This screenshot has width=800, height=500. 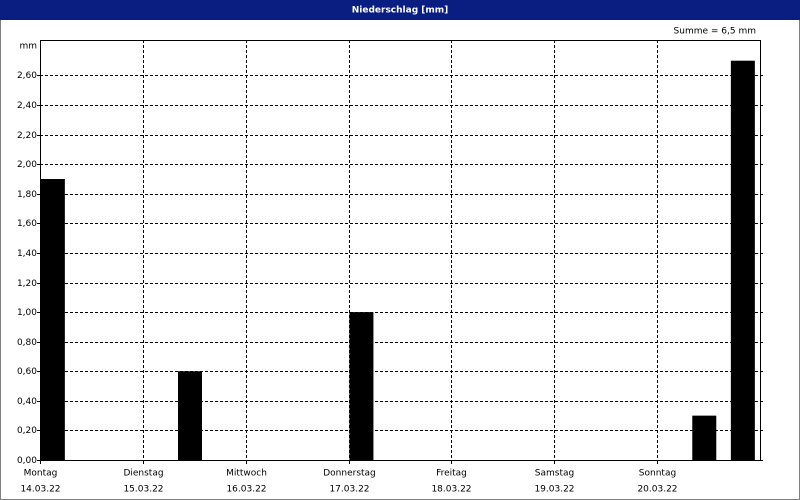 I want to click on x-tick-label: Donnerstag, so click(x=349, y=474).